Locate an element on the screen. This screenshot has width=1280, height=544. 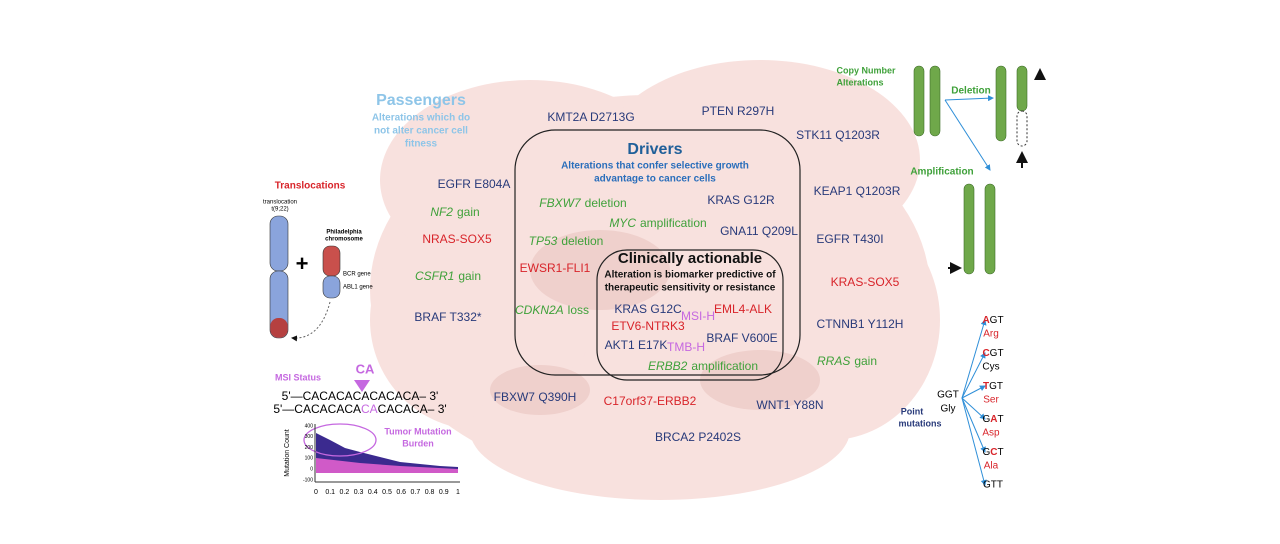
change: loss is located at coordinates (578, 310).